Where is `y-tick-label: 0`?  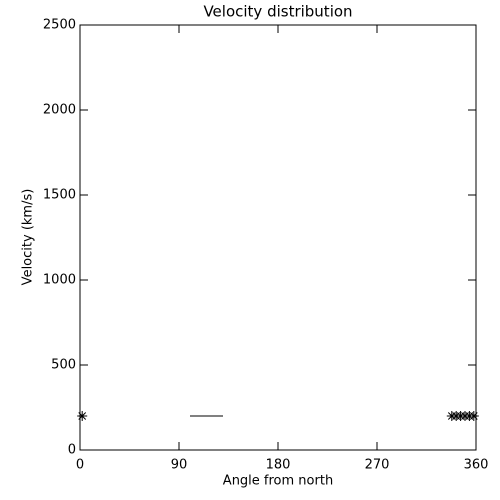
y-tick-label: 0 is located at coordinates (72, 450).